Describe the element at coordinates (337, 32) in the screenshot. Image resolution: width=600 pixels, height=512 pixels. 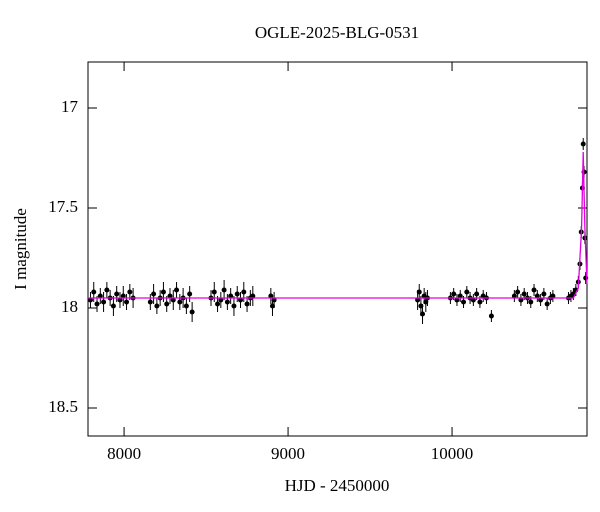
I see `chart-title: OGLE-2025-BLG-0531` at that location.